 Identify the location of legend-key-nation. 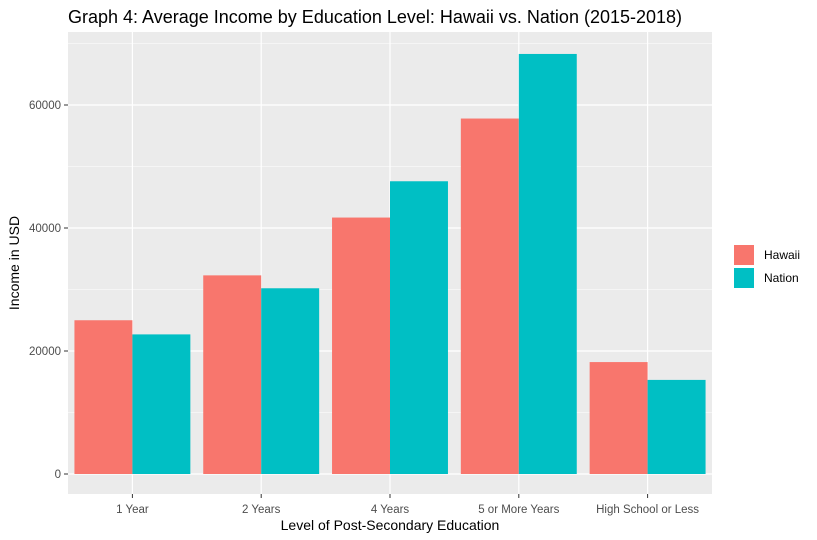
(744, 278).